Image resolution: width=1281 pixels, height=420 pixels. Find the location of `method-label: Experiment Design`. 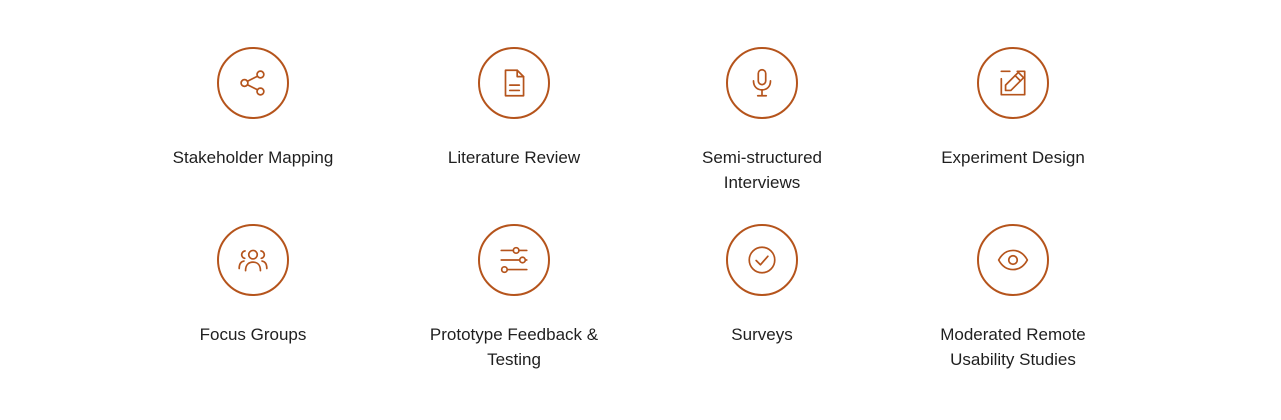

method-label: Experiment Design is located at coordinates (1013, 157).